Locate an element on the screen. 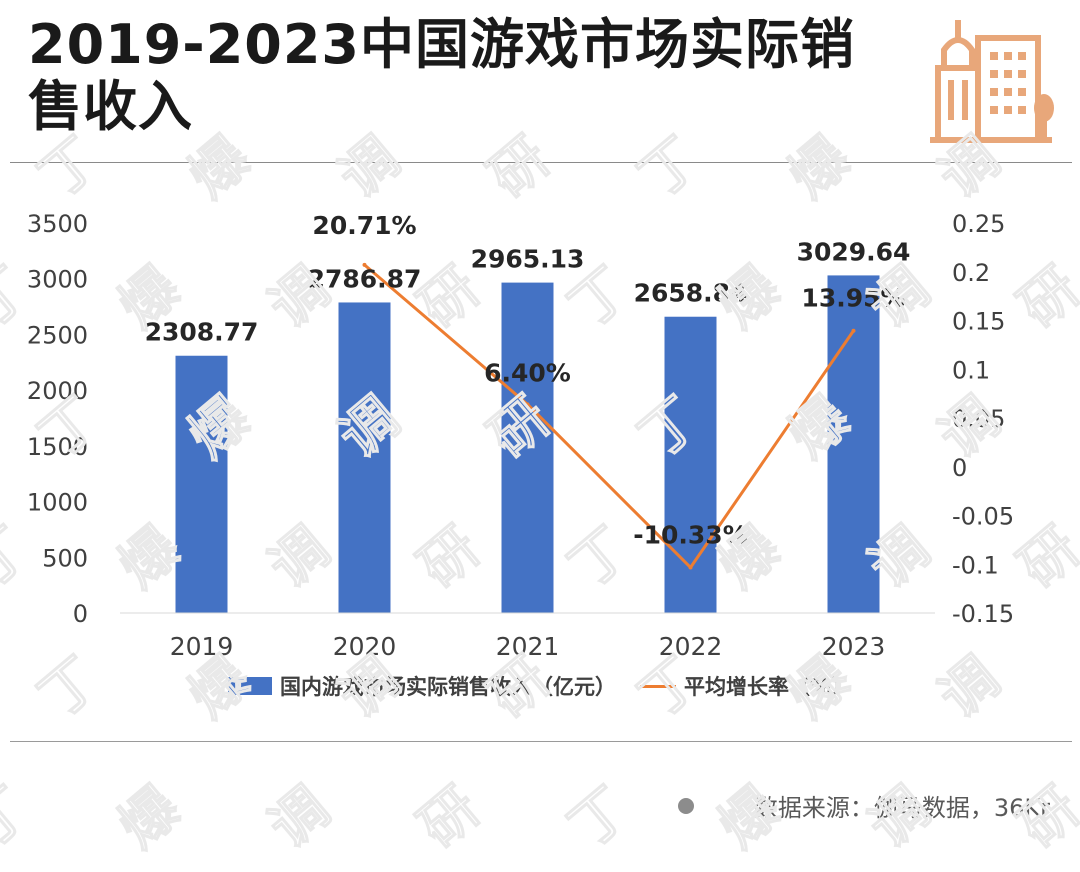  legend-item-bar: 国内游戏市场实际销售收入（亿元） is located at coordinates (421, 686).